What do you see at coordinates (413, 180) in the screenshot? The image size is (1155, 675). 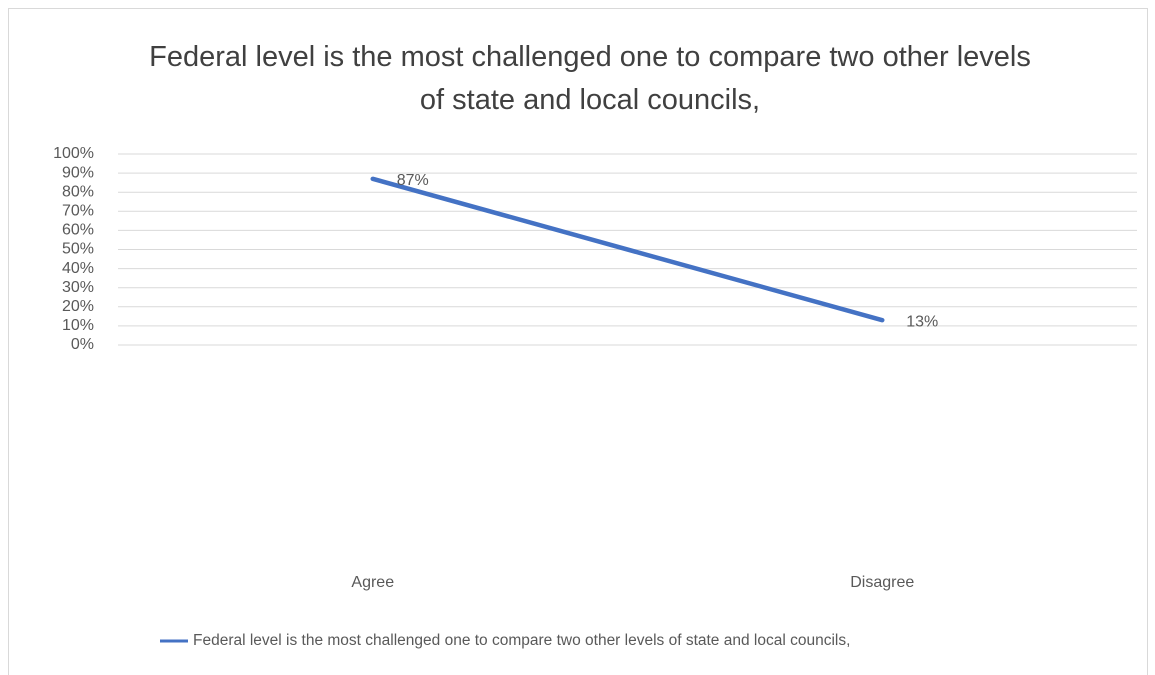 I see `data-label: 87%` at bounding box center [413, 180].